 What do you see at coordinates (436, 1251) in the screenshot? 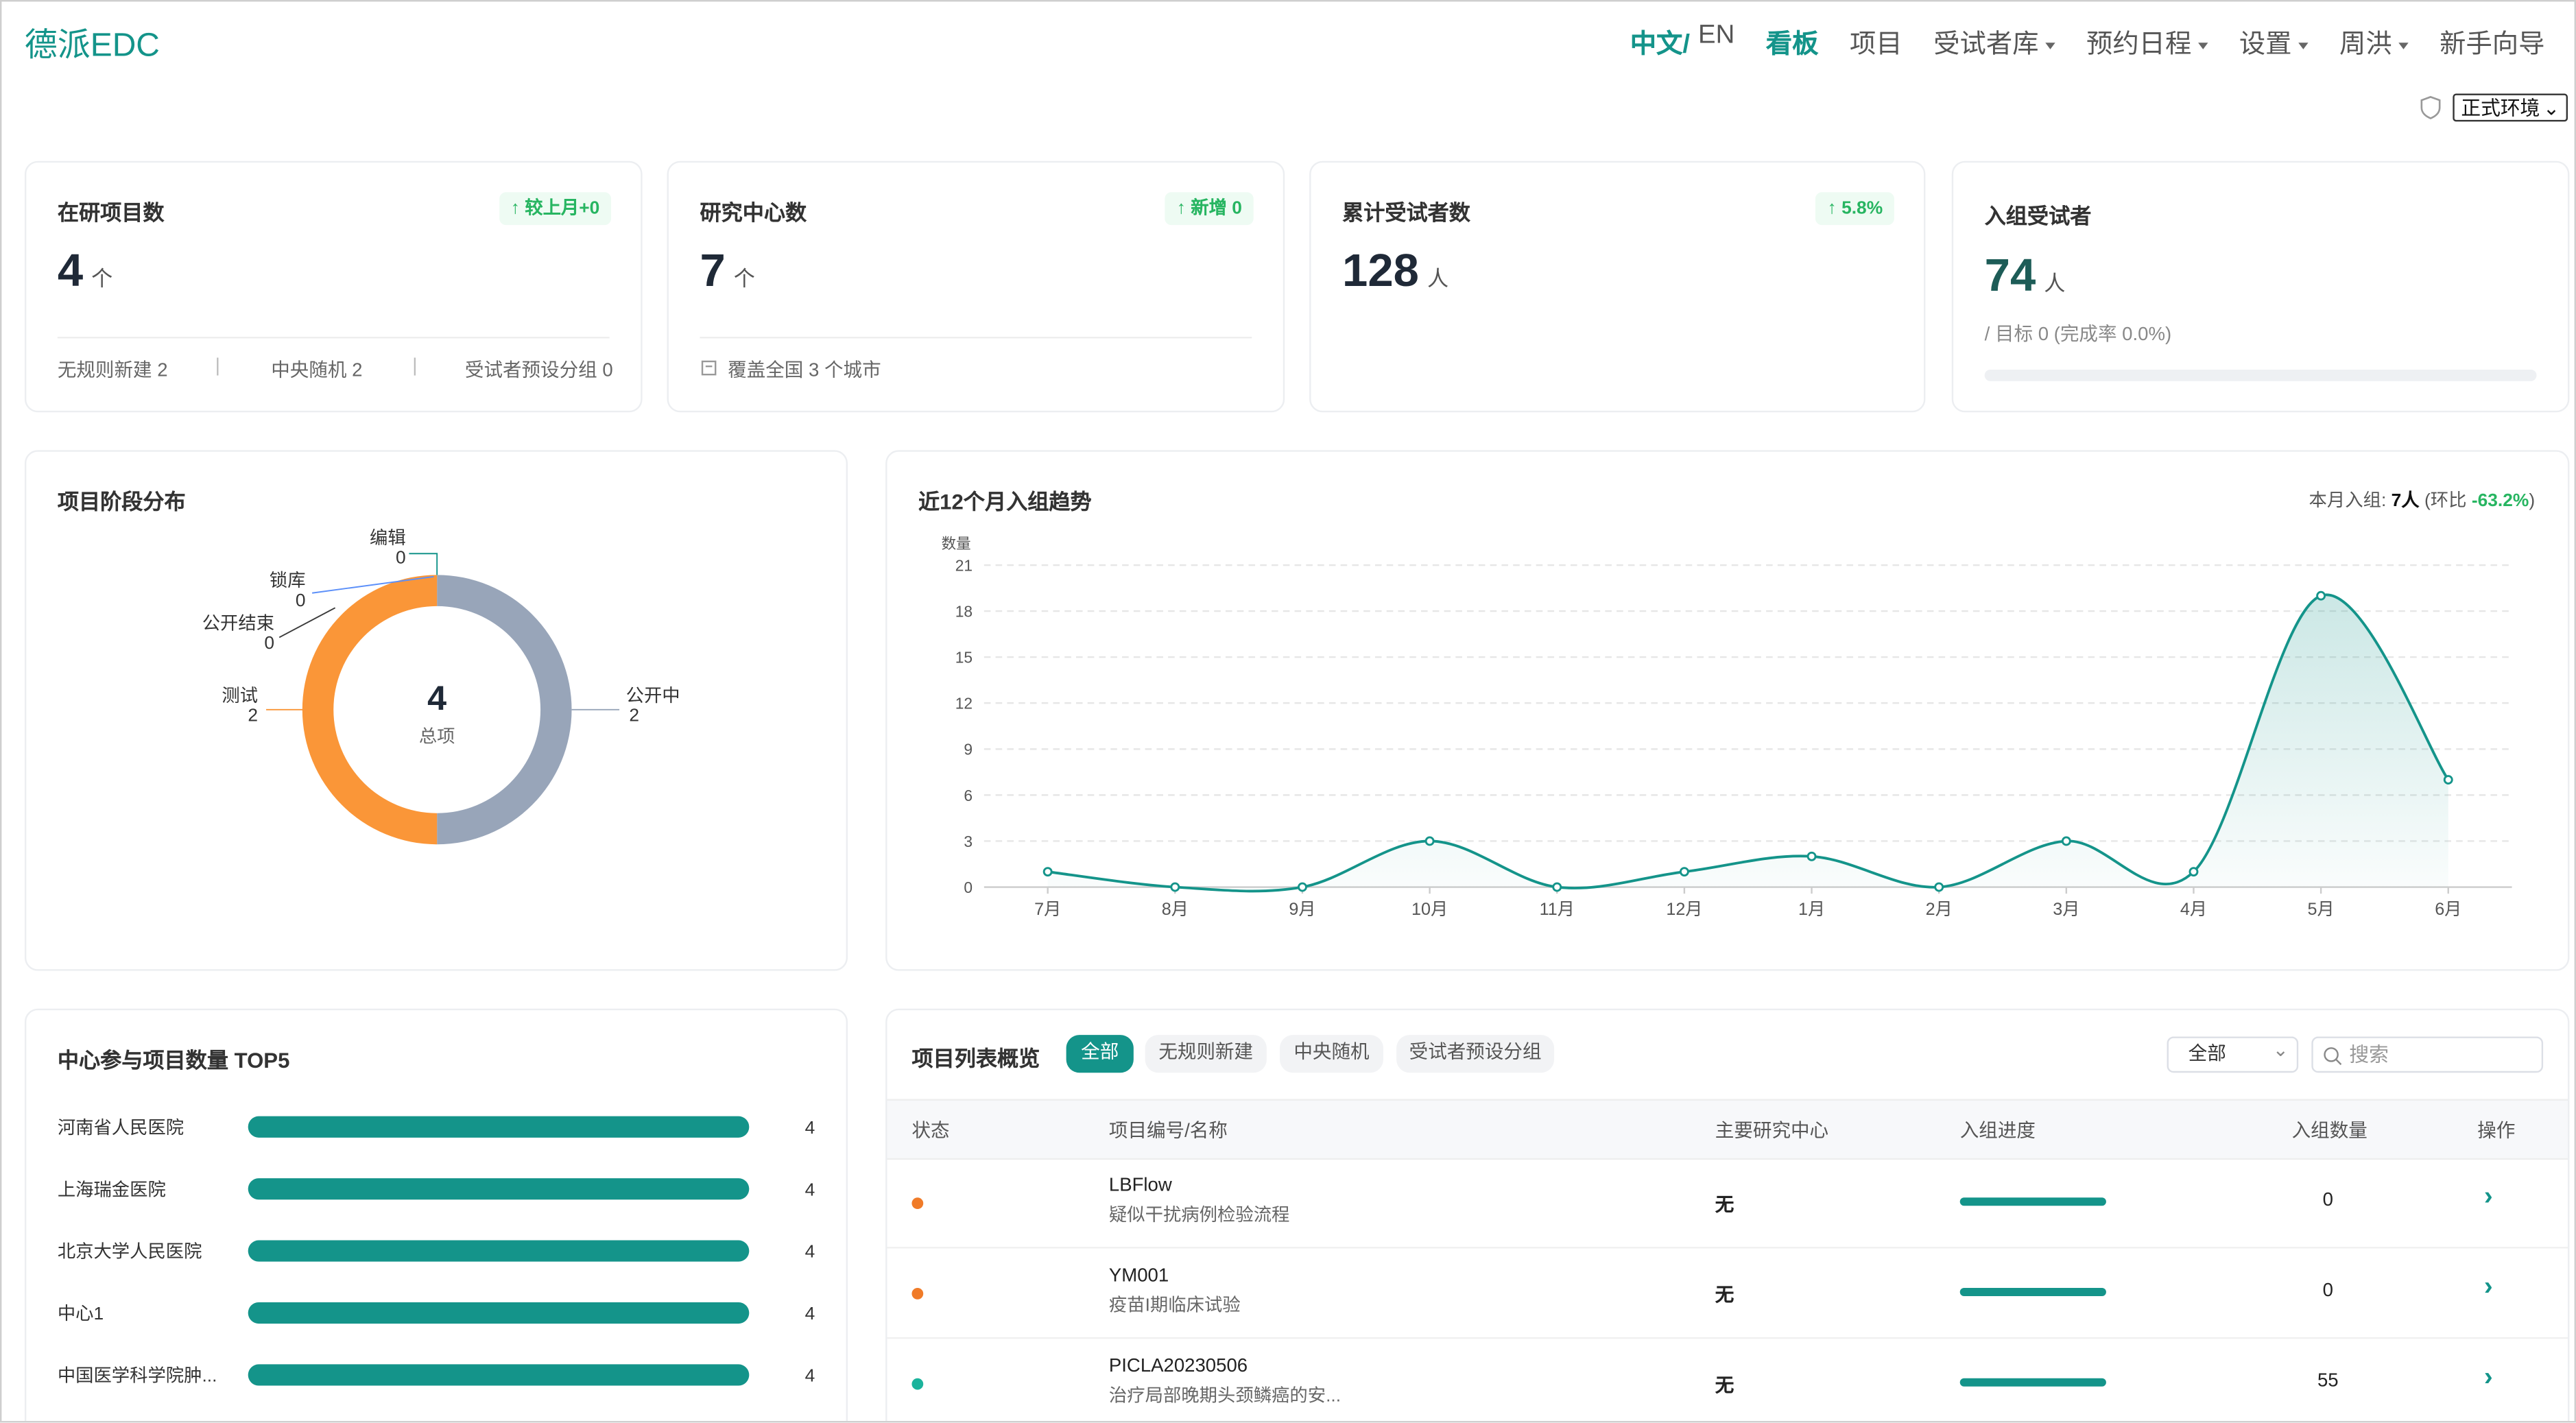
I see `bar-chart: 河南省人民医院 4 上海瑞金医院 4 北京大学人民医院 4 中心1 4 中国医学科学院肿... 4` at bounding box center [436, 1251].